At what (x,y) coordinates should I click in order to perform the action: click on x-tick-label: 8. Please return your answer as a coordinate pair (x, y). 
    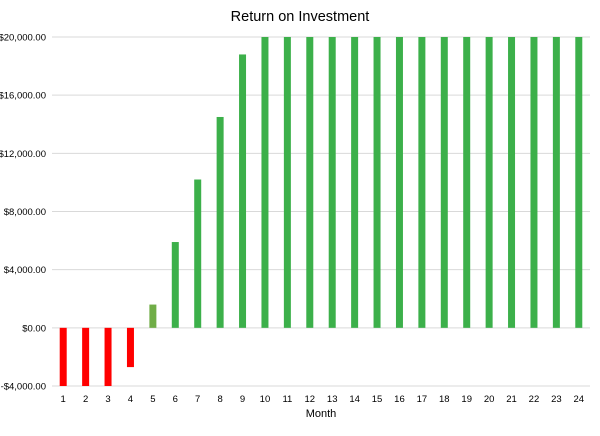
    Looking at the image, I should click on (219, 399).